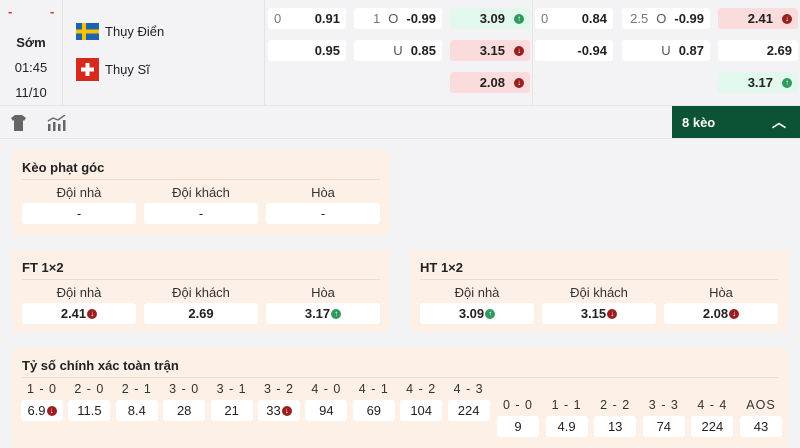 Image resolution: width=800 pixels, height=448 pixels. I want to click on score-option: 4 - 0 94, so click(326, 401).